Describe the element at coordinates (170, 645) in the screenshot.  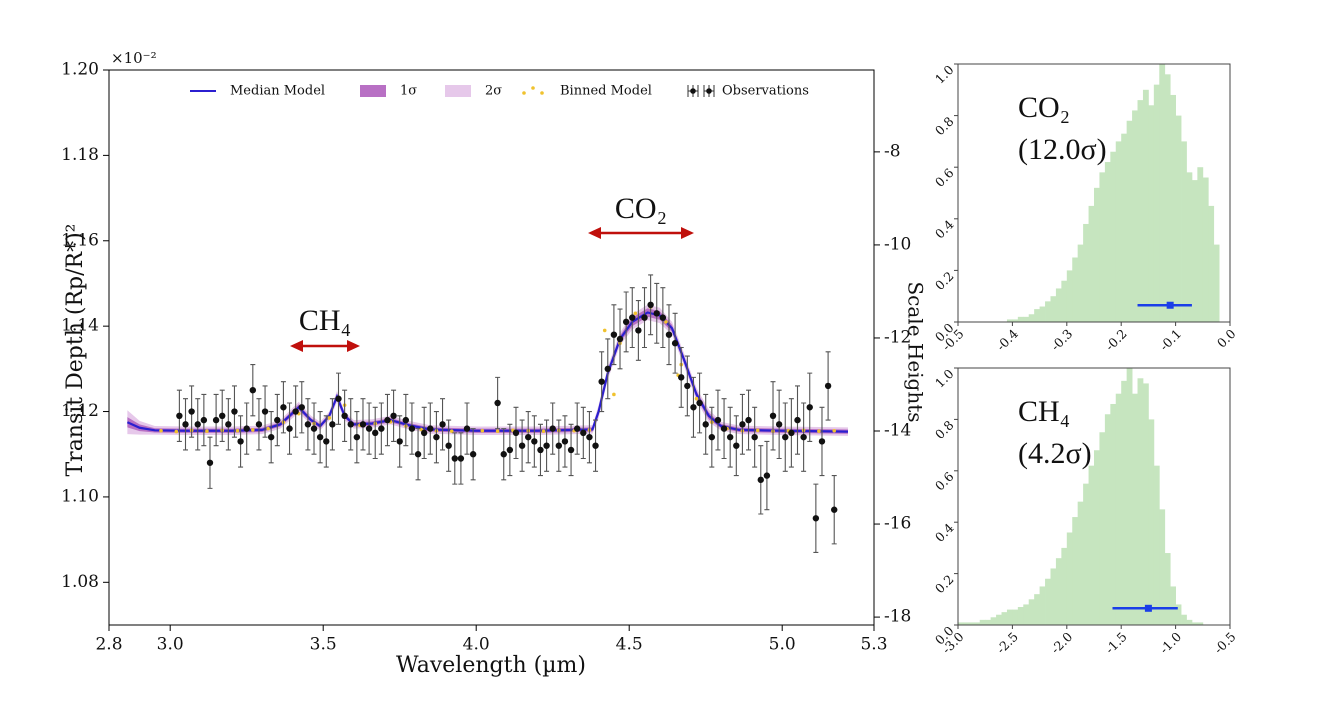
I see `x-tick-label: 3.0` at that location.